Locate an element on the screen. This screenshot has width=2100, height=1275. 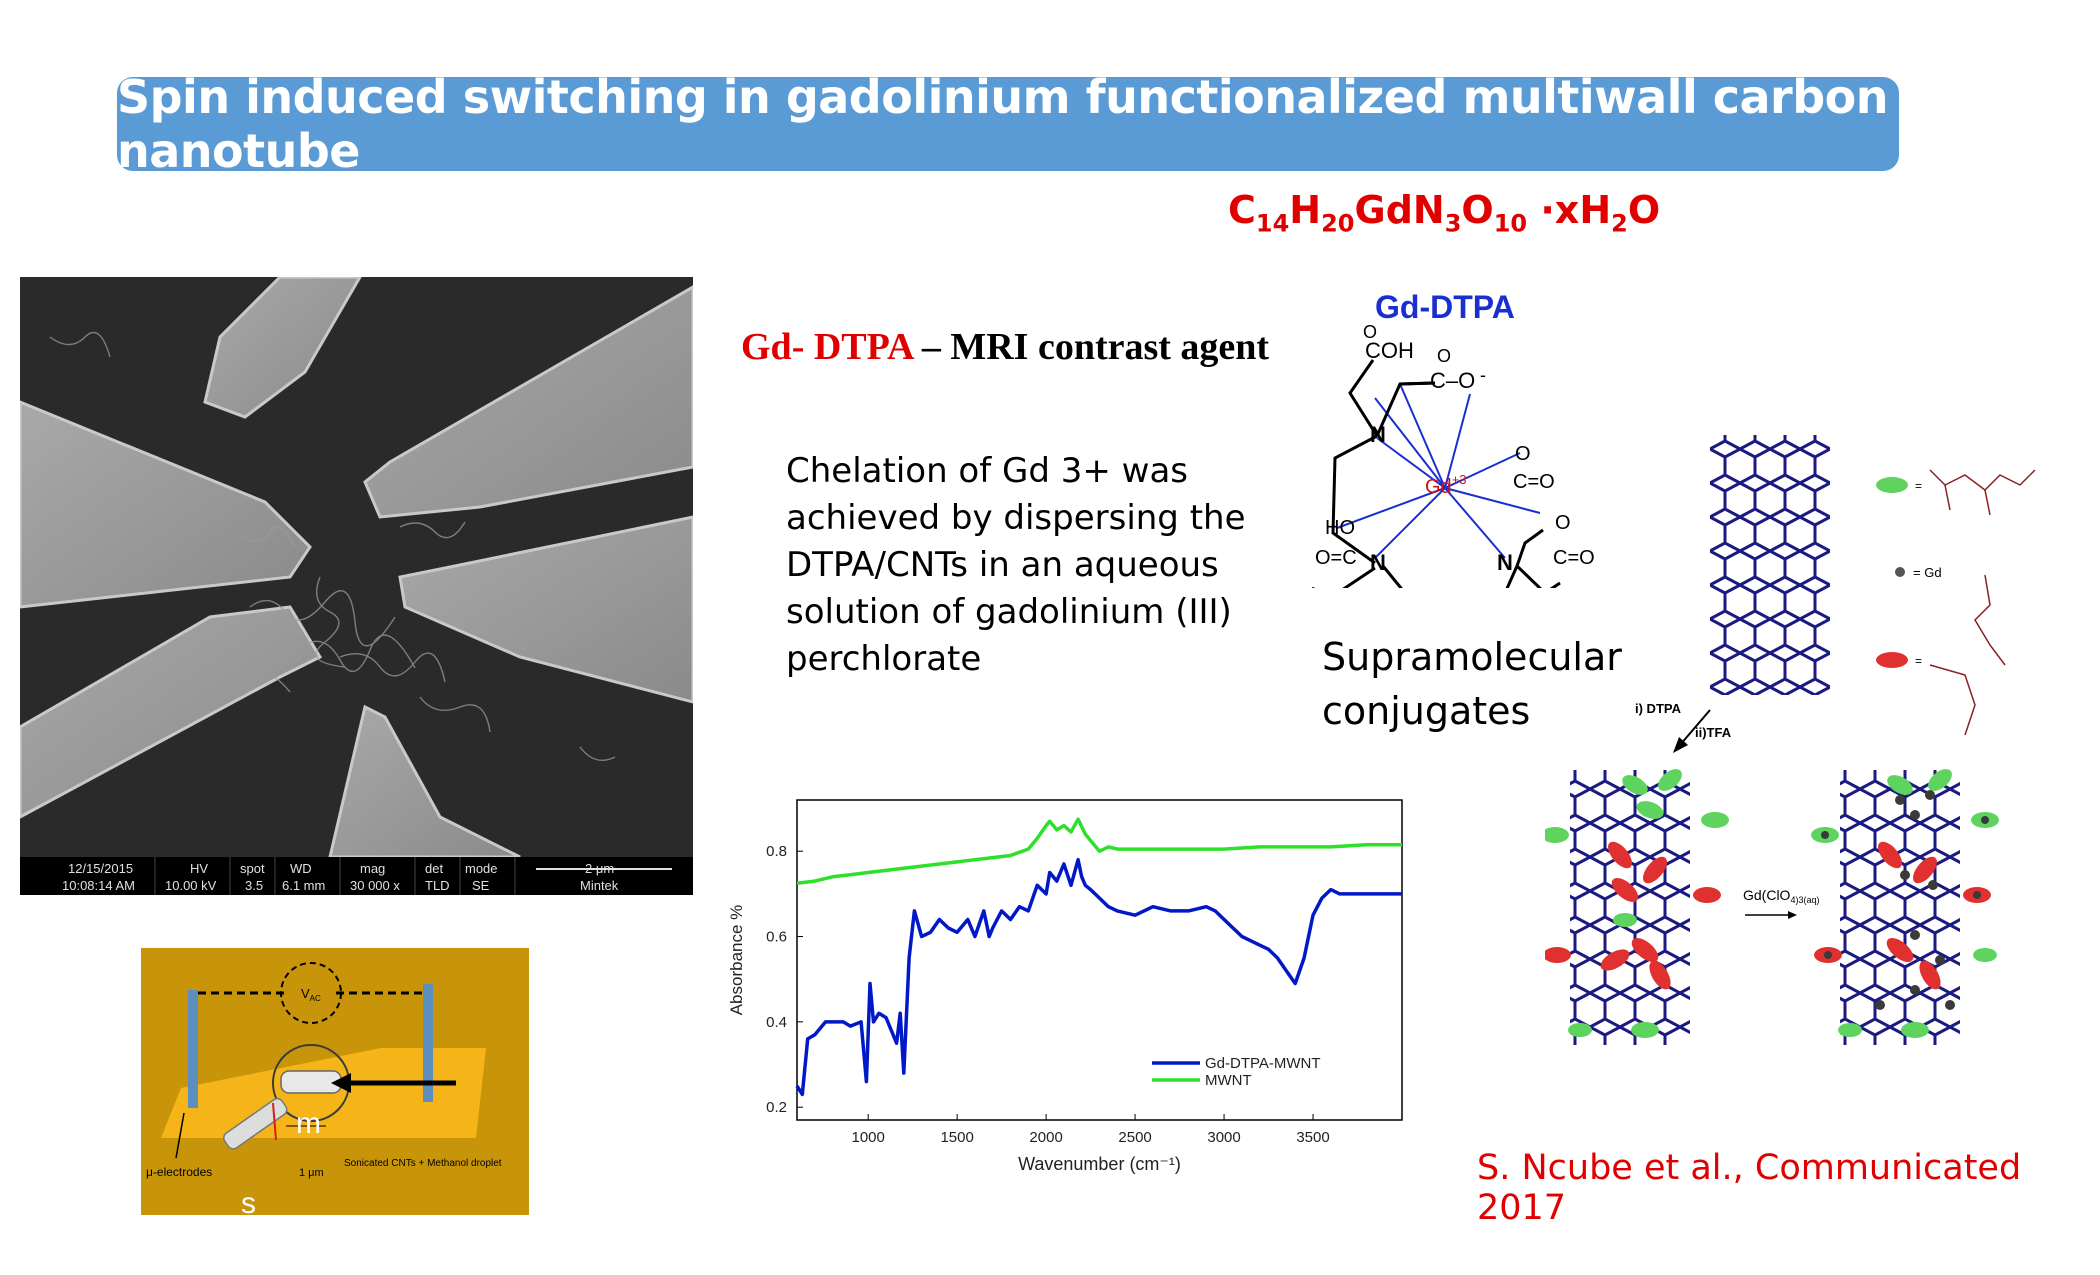
supramolecular-caption: Supramolecular conjugates is located at coordinates (1472, 684).